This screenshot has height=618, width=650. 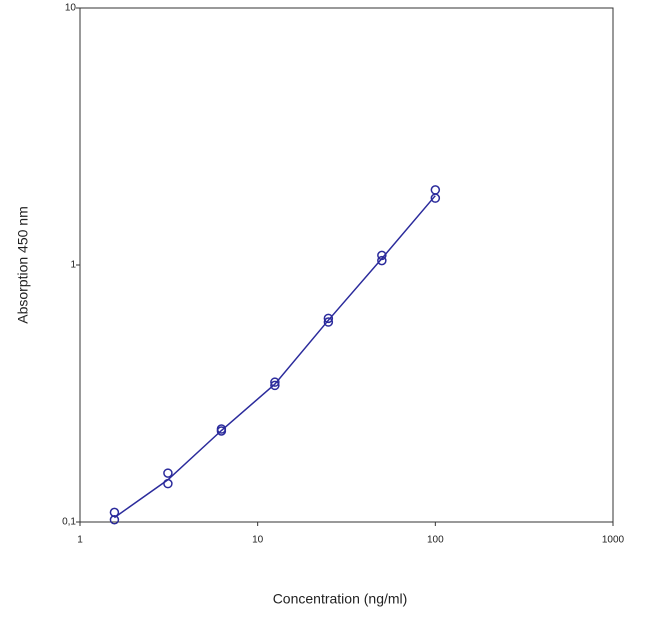 What do you see at coordinates (613, 540) in the screenshot?
I see `x-tick-label: 1000` at bounding box center [613, 540].